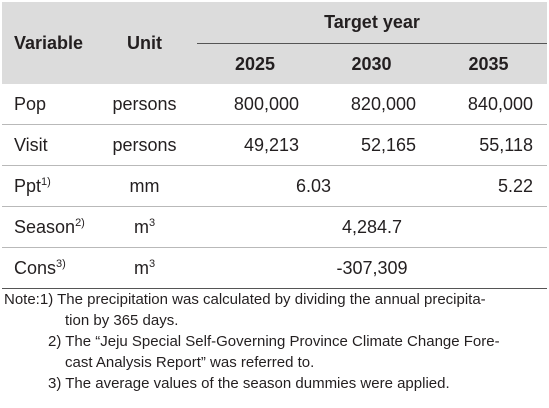 The height and width of the screenshot is (408, 549). I want to click on header-target-year: Target year, so click(372, 23).